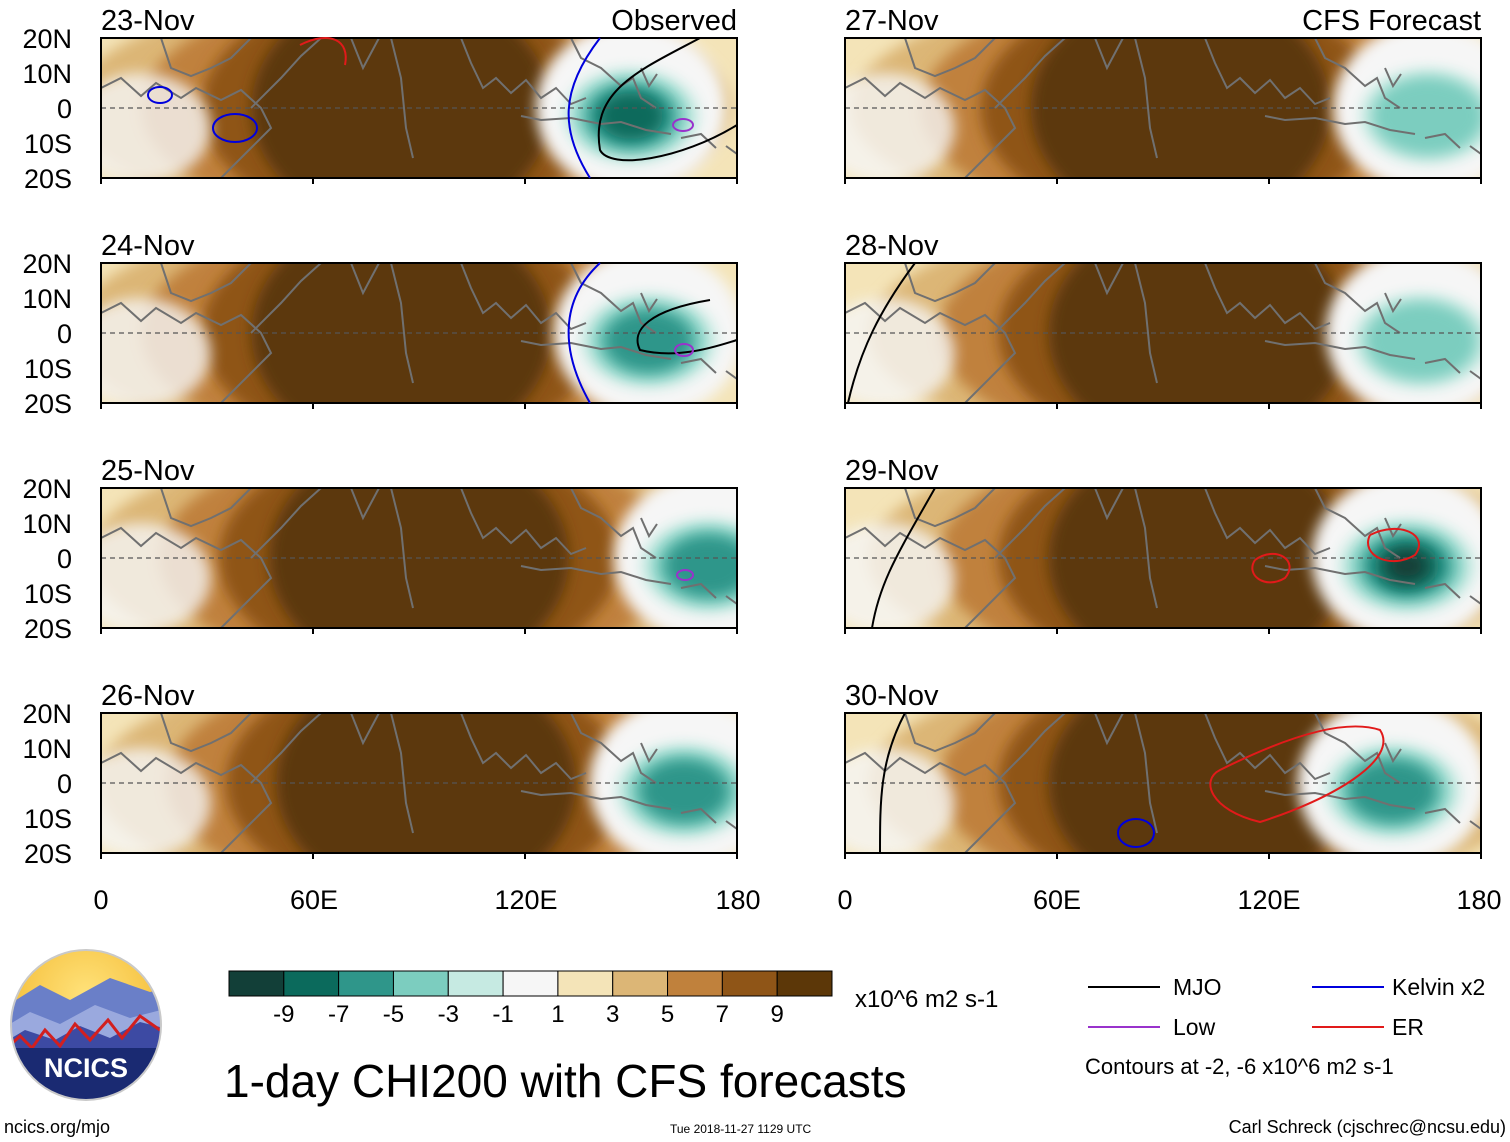 This screenshot has height=1142, width=1510. I want to click on footer-timestamp: Tue 2018-11-27 1129 UTC, so click(741, 1129).